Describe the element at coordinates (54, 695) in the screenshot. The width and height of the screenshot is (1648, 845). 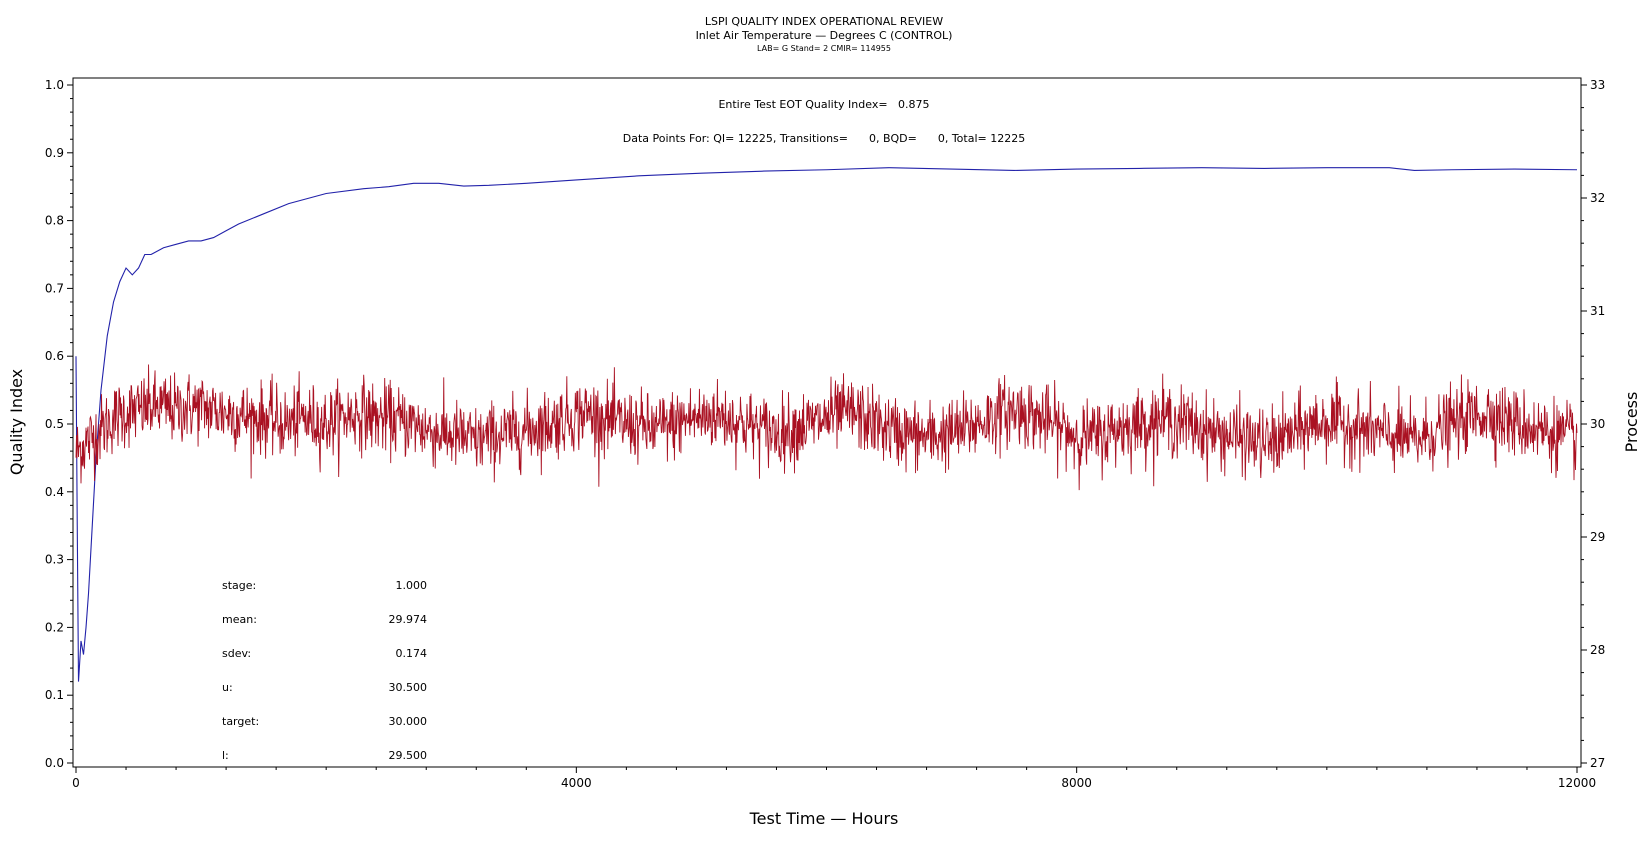
I see `y-tick-label: 0.1` at that location.